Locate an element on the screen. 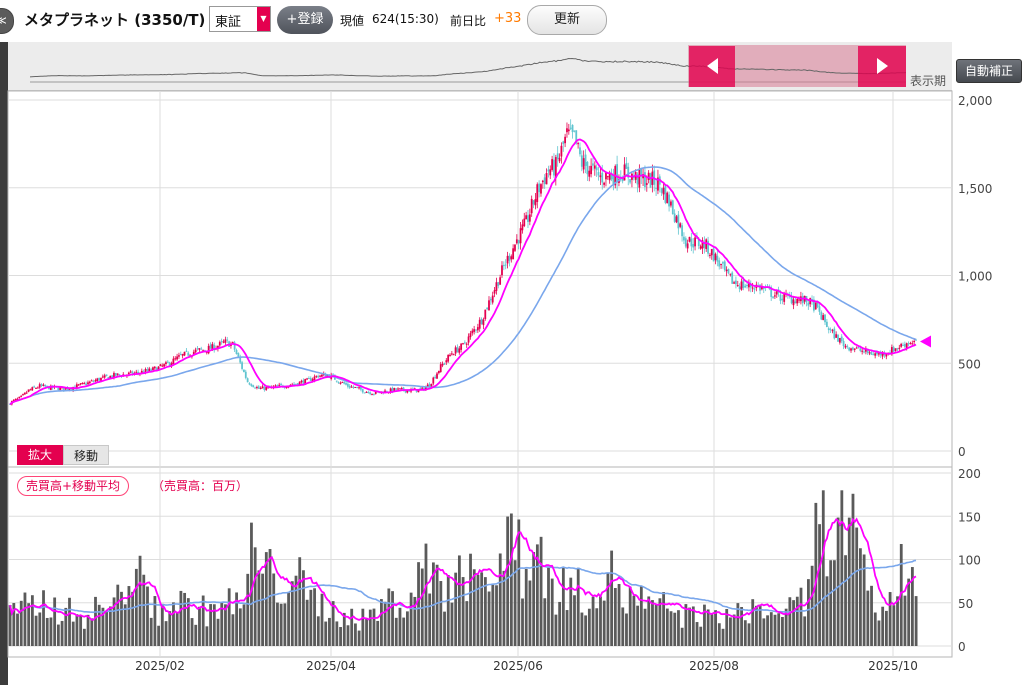 Image resolution: width=1024 pixels, height=685 pixels. x-tick-label: 2025/06 is located at coordinates (518, 666).